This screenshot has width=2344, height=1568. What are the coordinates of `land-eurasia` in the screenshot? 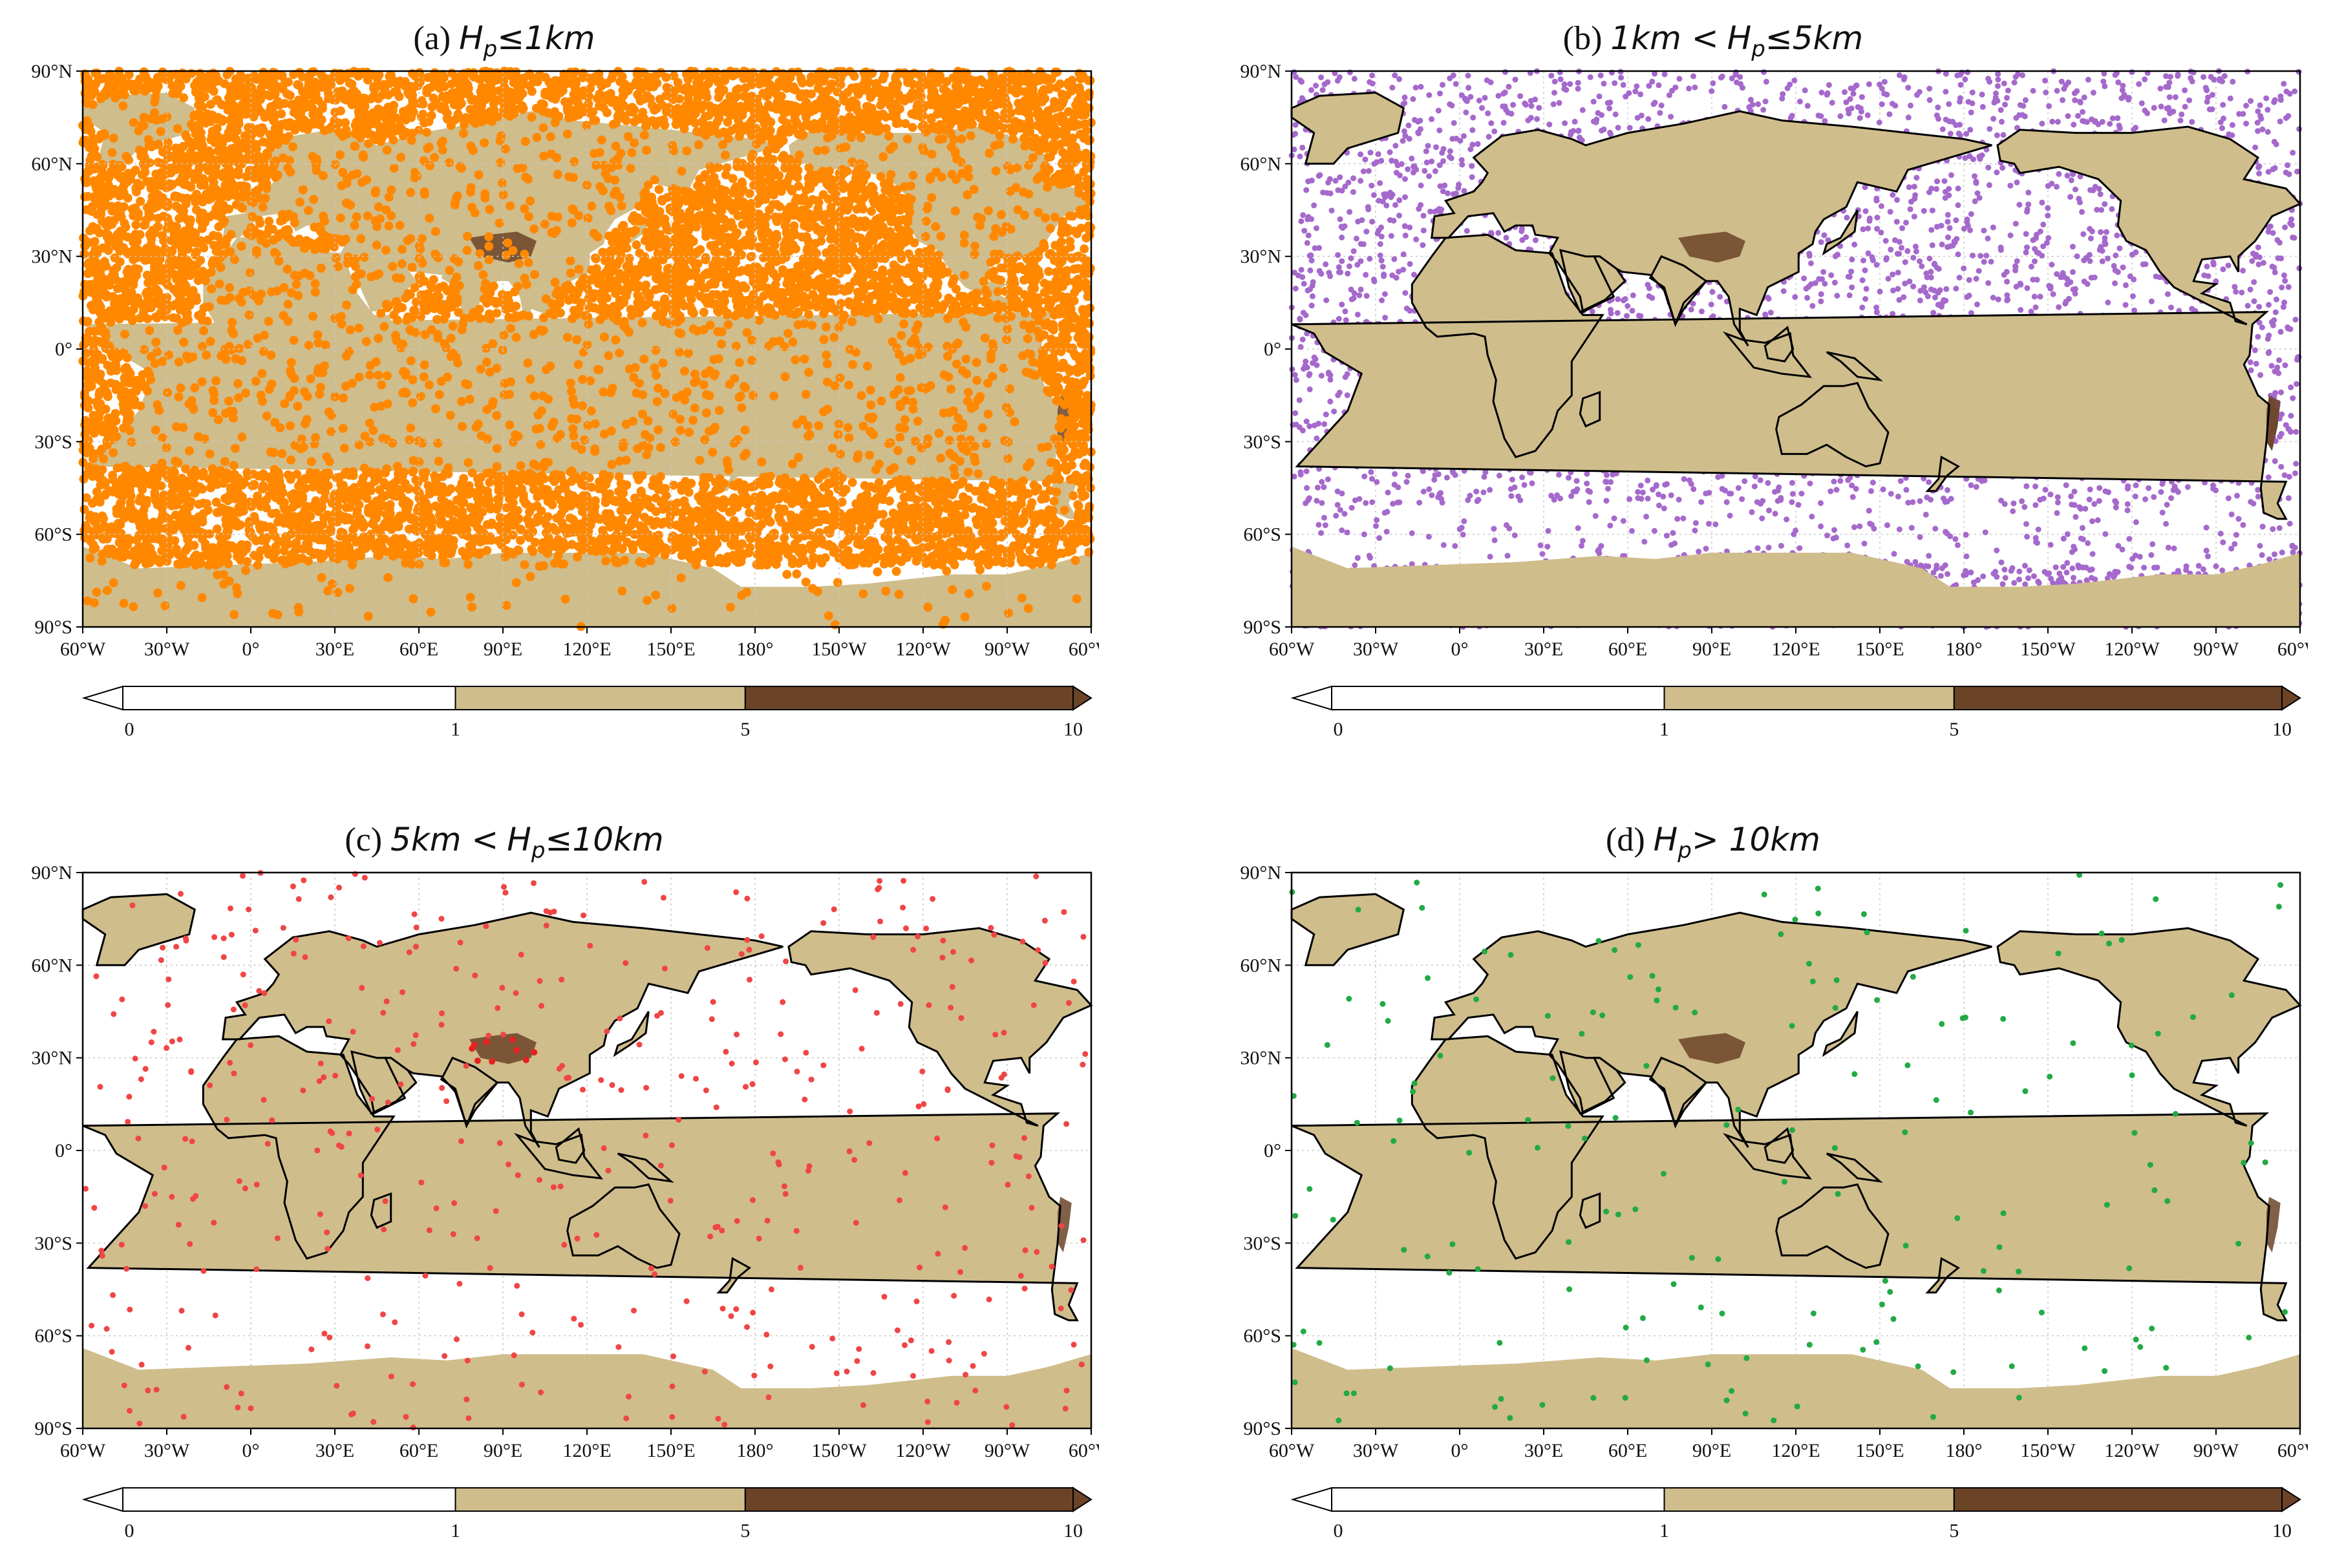 It's located at (502, 228).